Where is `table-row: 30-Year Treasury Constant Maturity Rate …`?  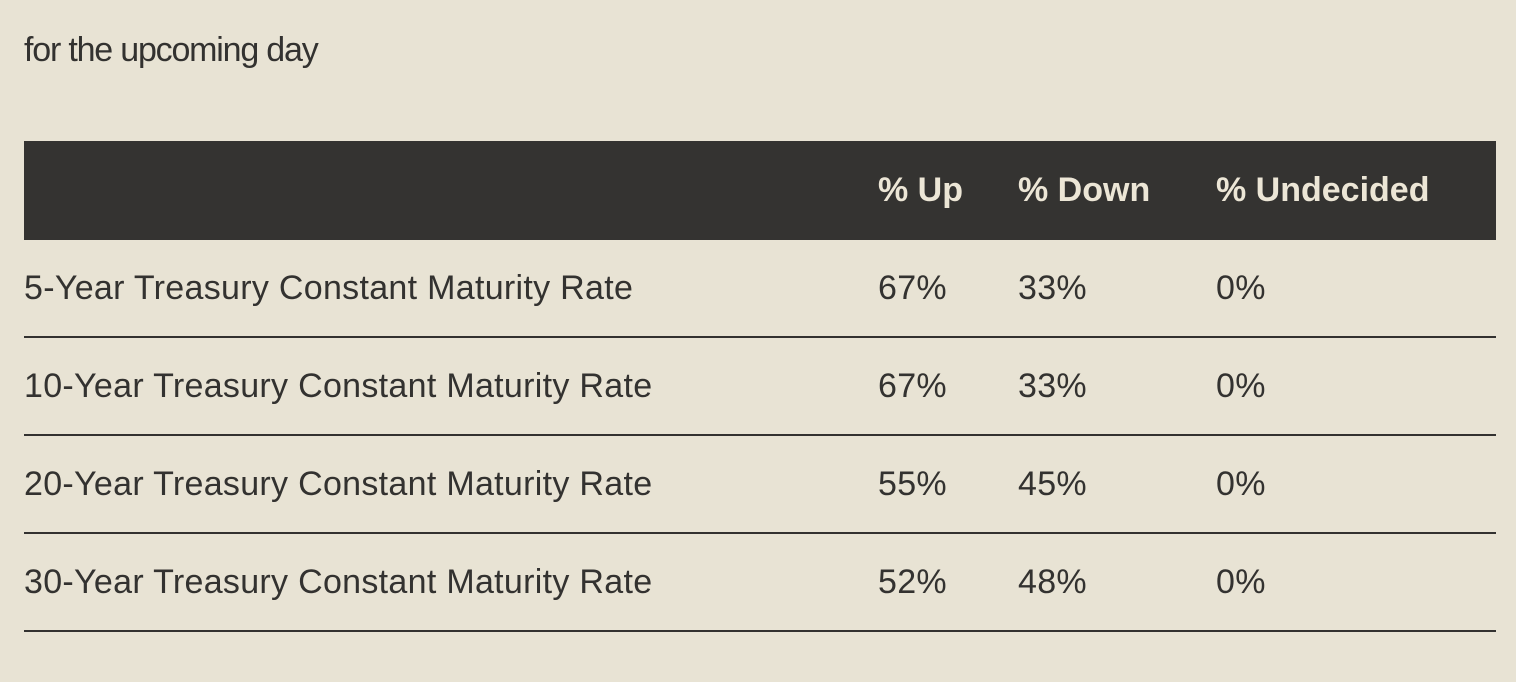 table-row: 30-Year Treasury Constant Maturity Rate … is located at coordinates (760, 582).